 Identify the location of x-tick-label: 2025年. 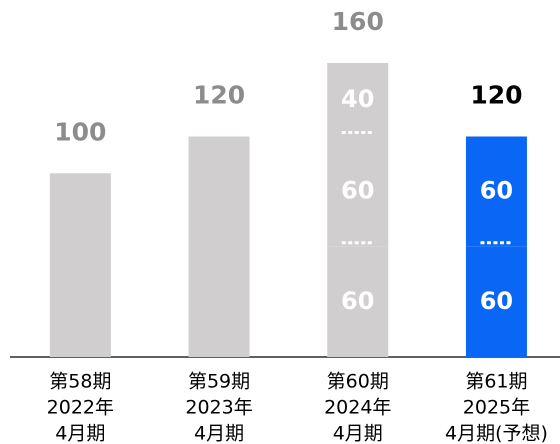
(496, 408).